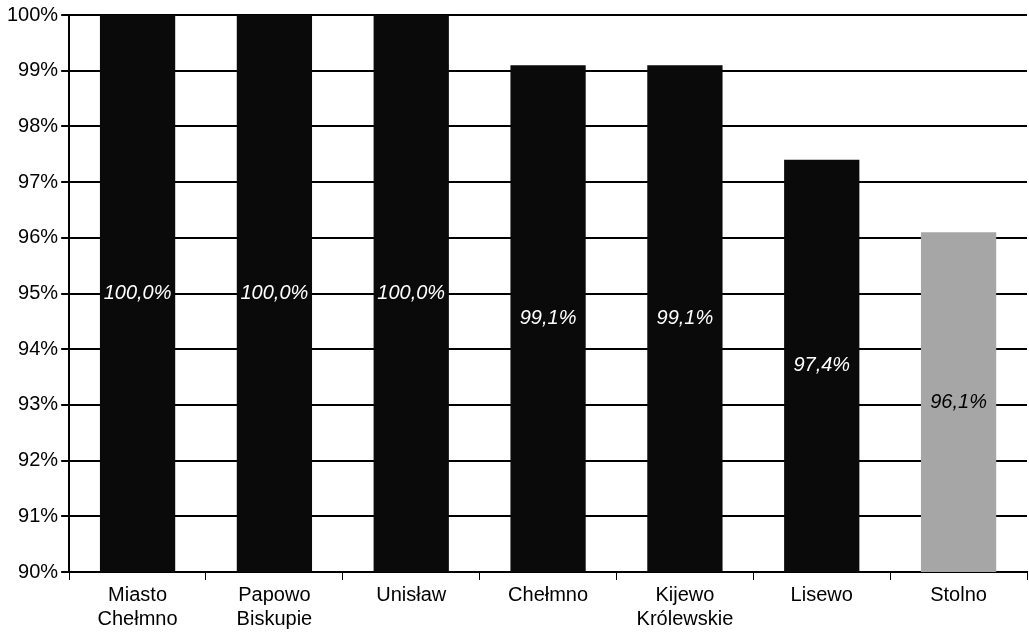 The width and height of the screenshot is (1029, 636). I want to click on x-tick-label: Unisław, so click(411, 593).